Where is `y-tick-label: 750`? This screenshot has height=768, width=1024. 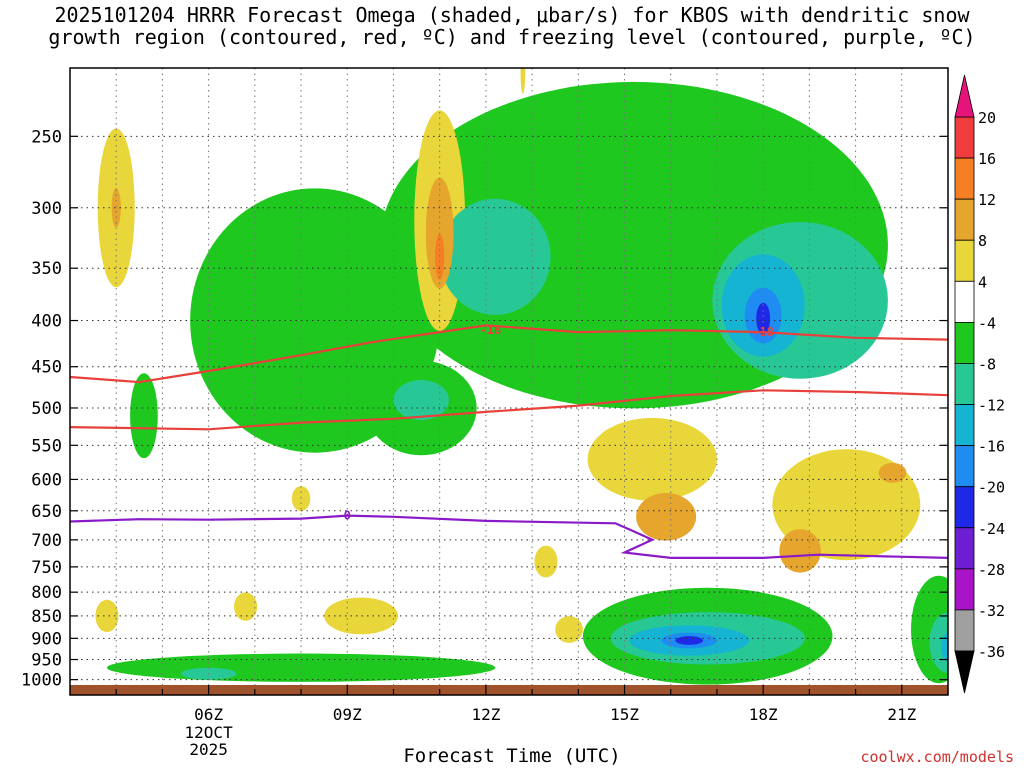
y-tick-label: 750 is located at coordinates (46, 568).